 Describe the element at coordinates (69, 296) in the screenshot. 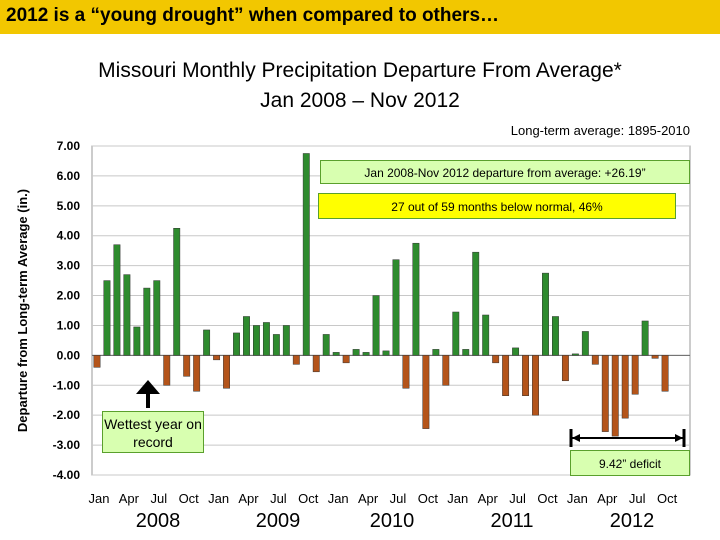

I see `y-tick-label: 2.00` at that location.